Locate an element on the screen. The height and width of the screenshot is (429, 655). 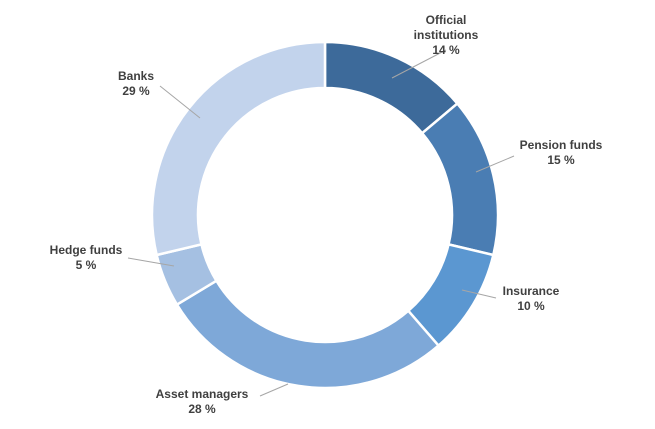
slice-value-pension-funds: 15 % is located at coordinates (561, 160).